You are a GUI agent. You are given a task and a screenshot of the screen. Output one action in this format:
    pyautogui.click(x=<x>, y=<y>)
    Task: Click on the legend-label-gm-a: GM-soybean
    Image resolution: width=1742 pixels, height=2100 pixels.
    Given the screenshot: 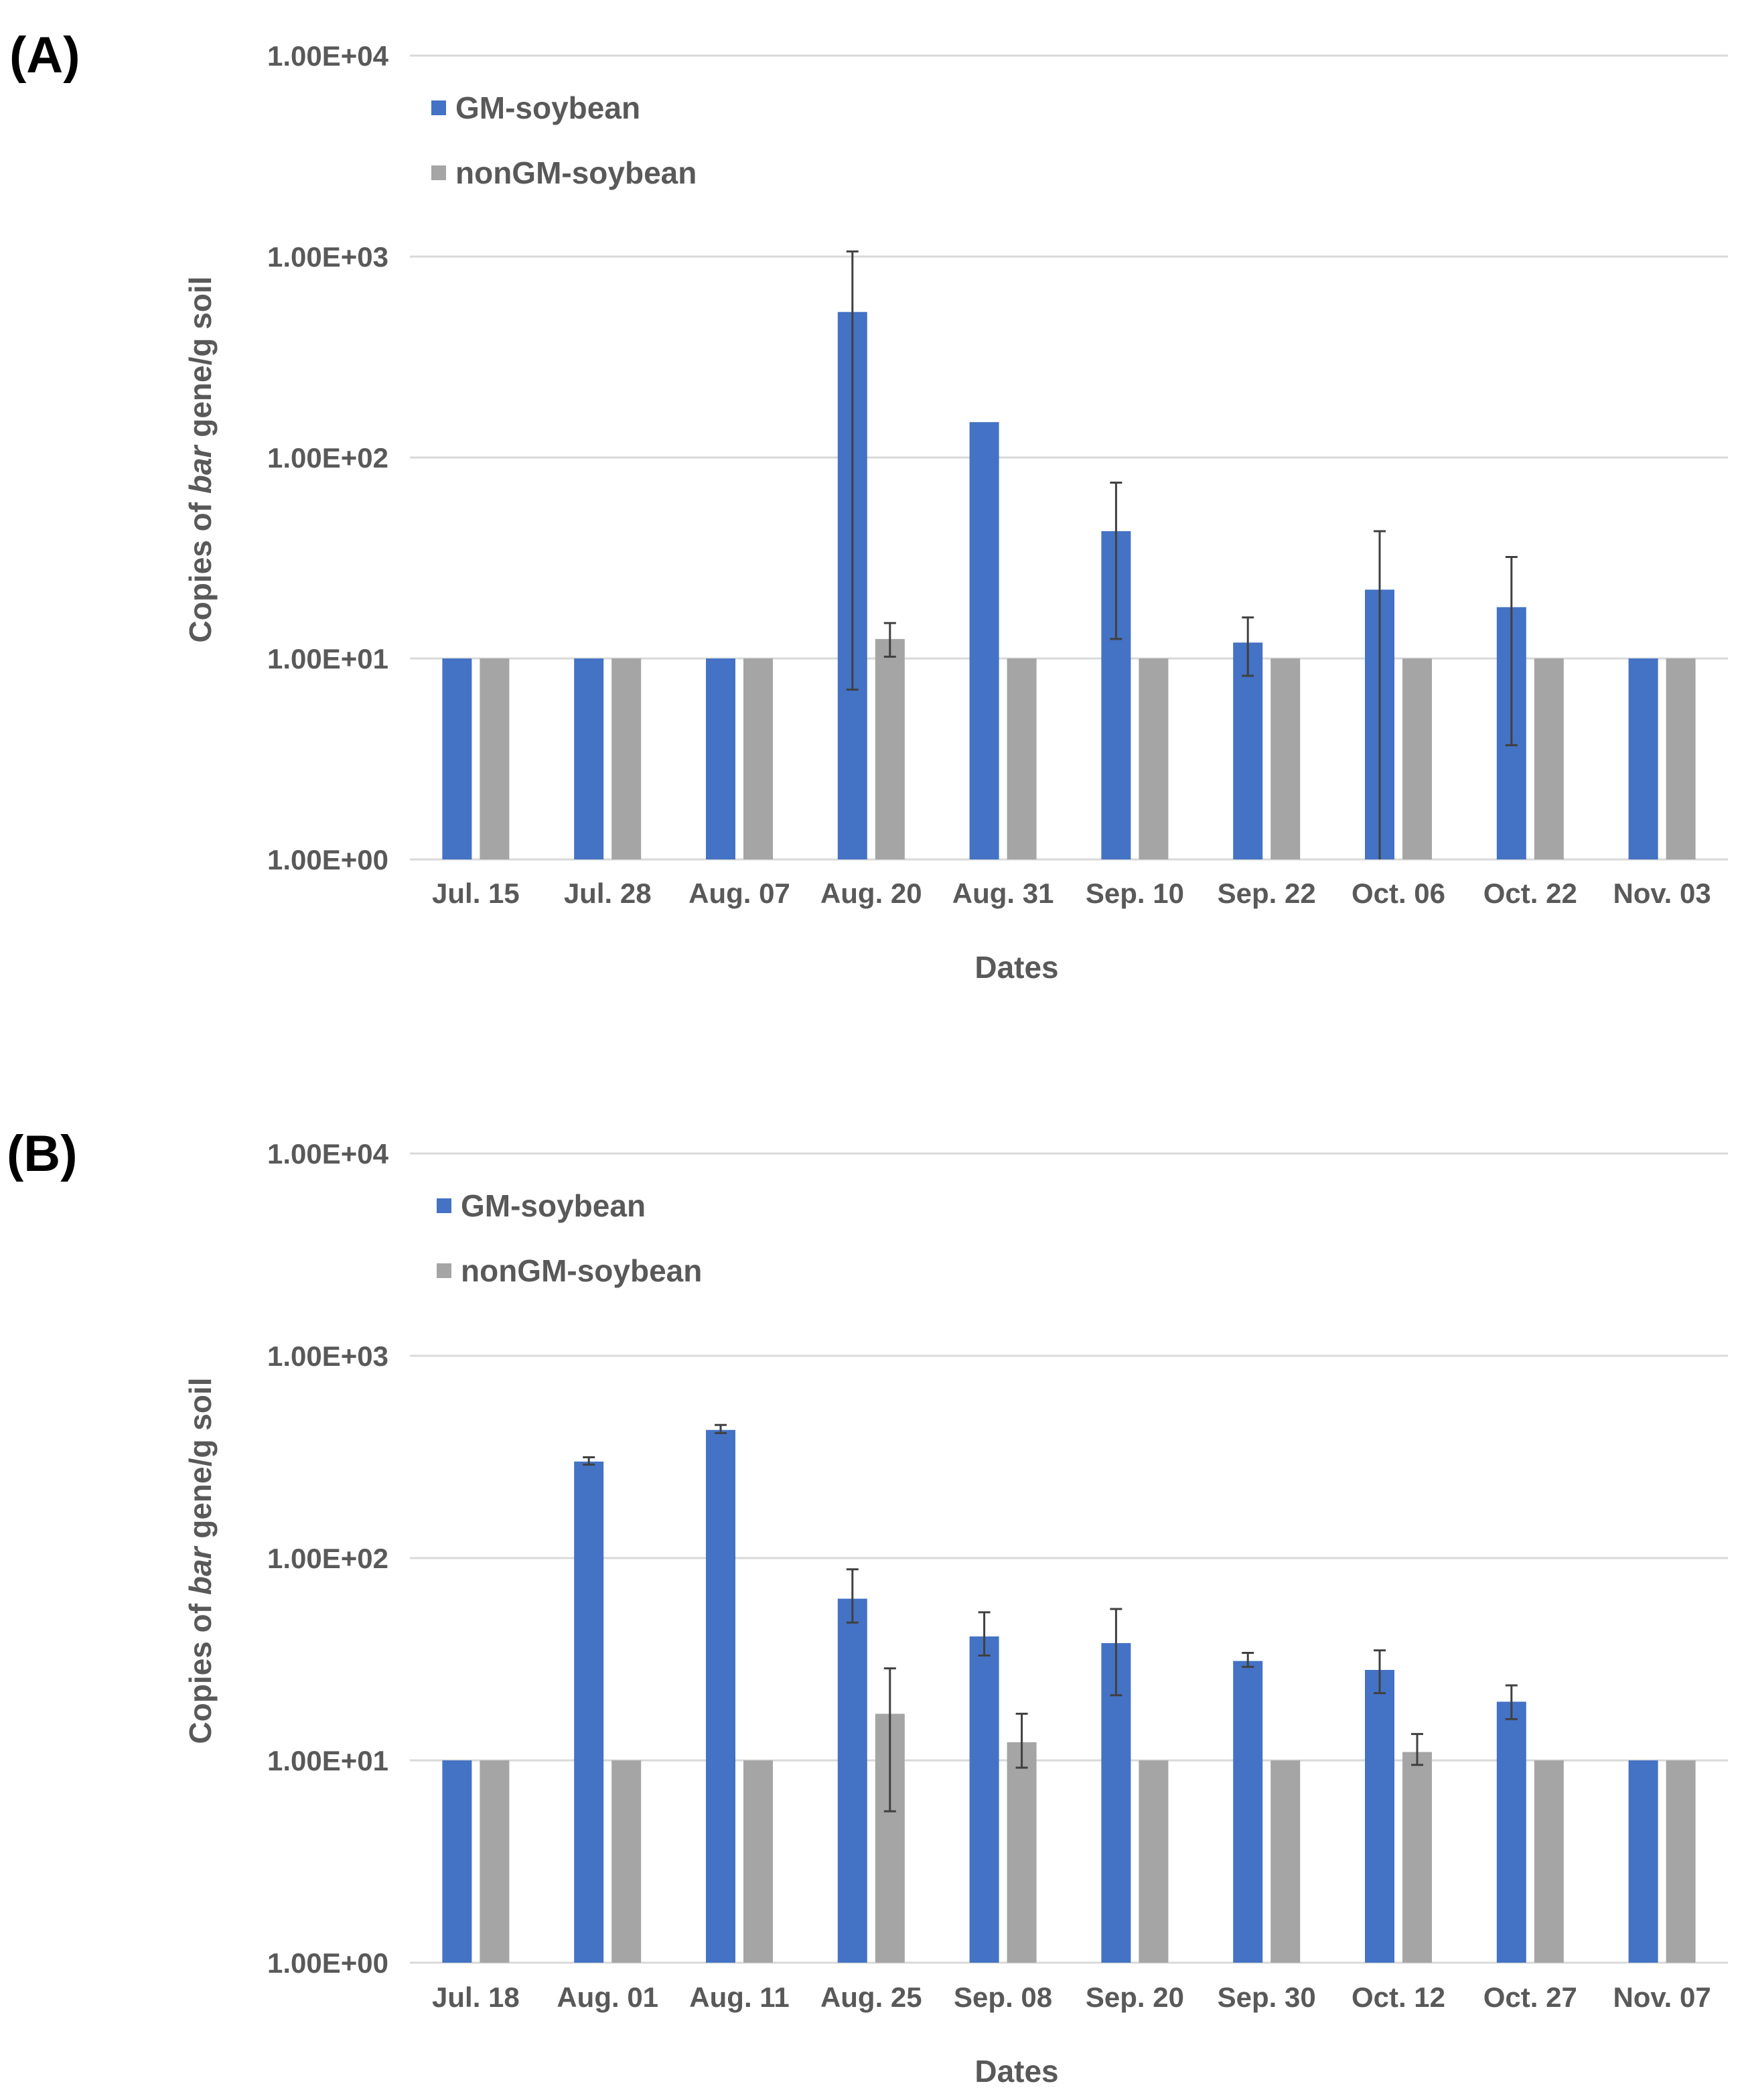 What is the action you would take?
    pyautogui.click(x=547, y=108)
    